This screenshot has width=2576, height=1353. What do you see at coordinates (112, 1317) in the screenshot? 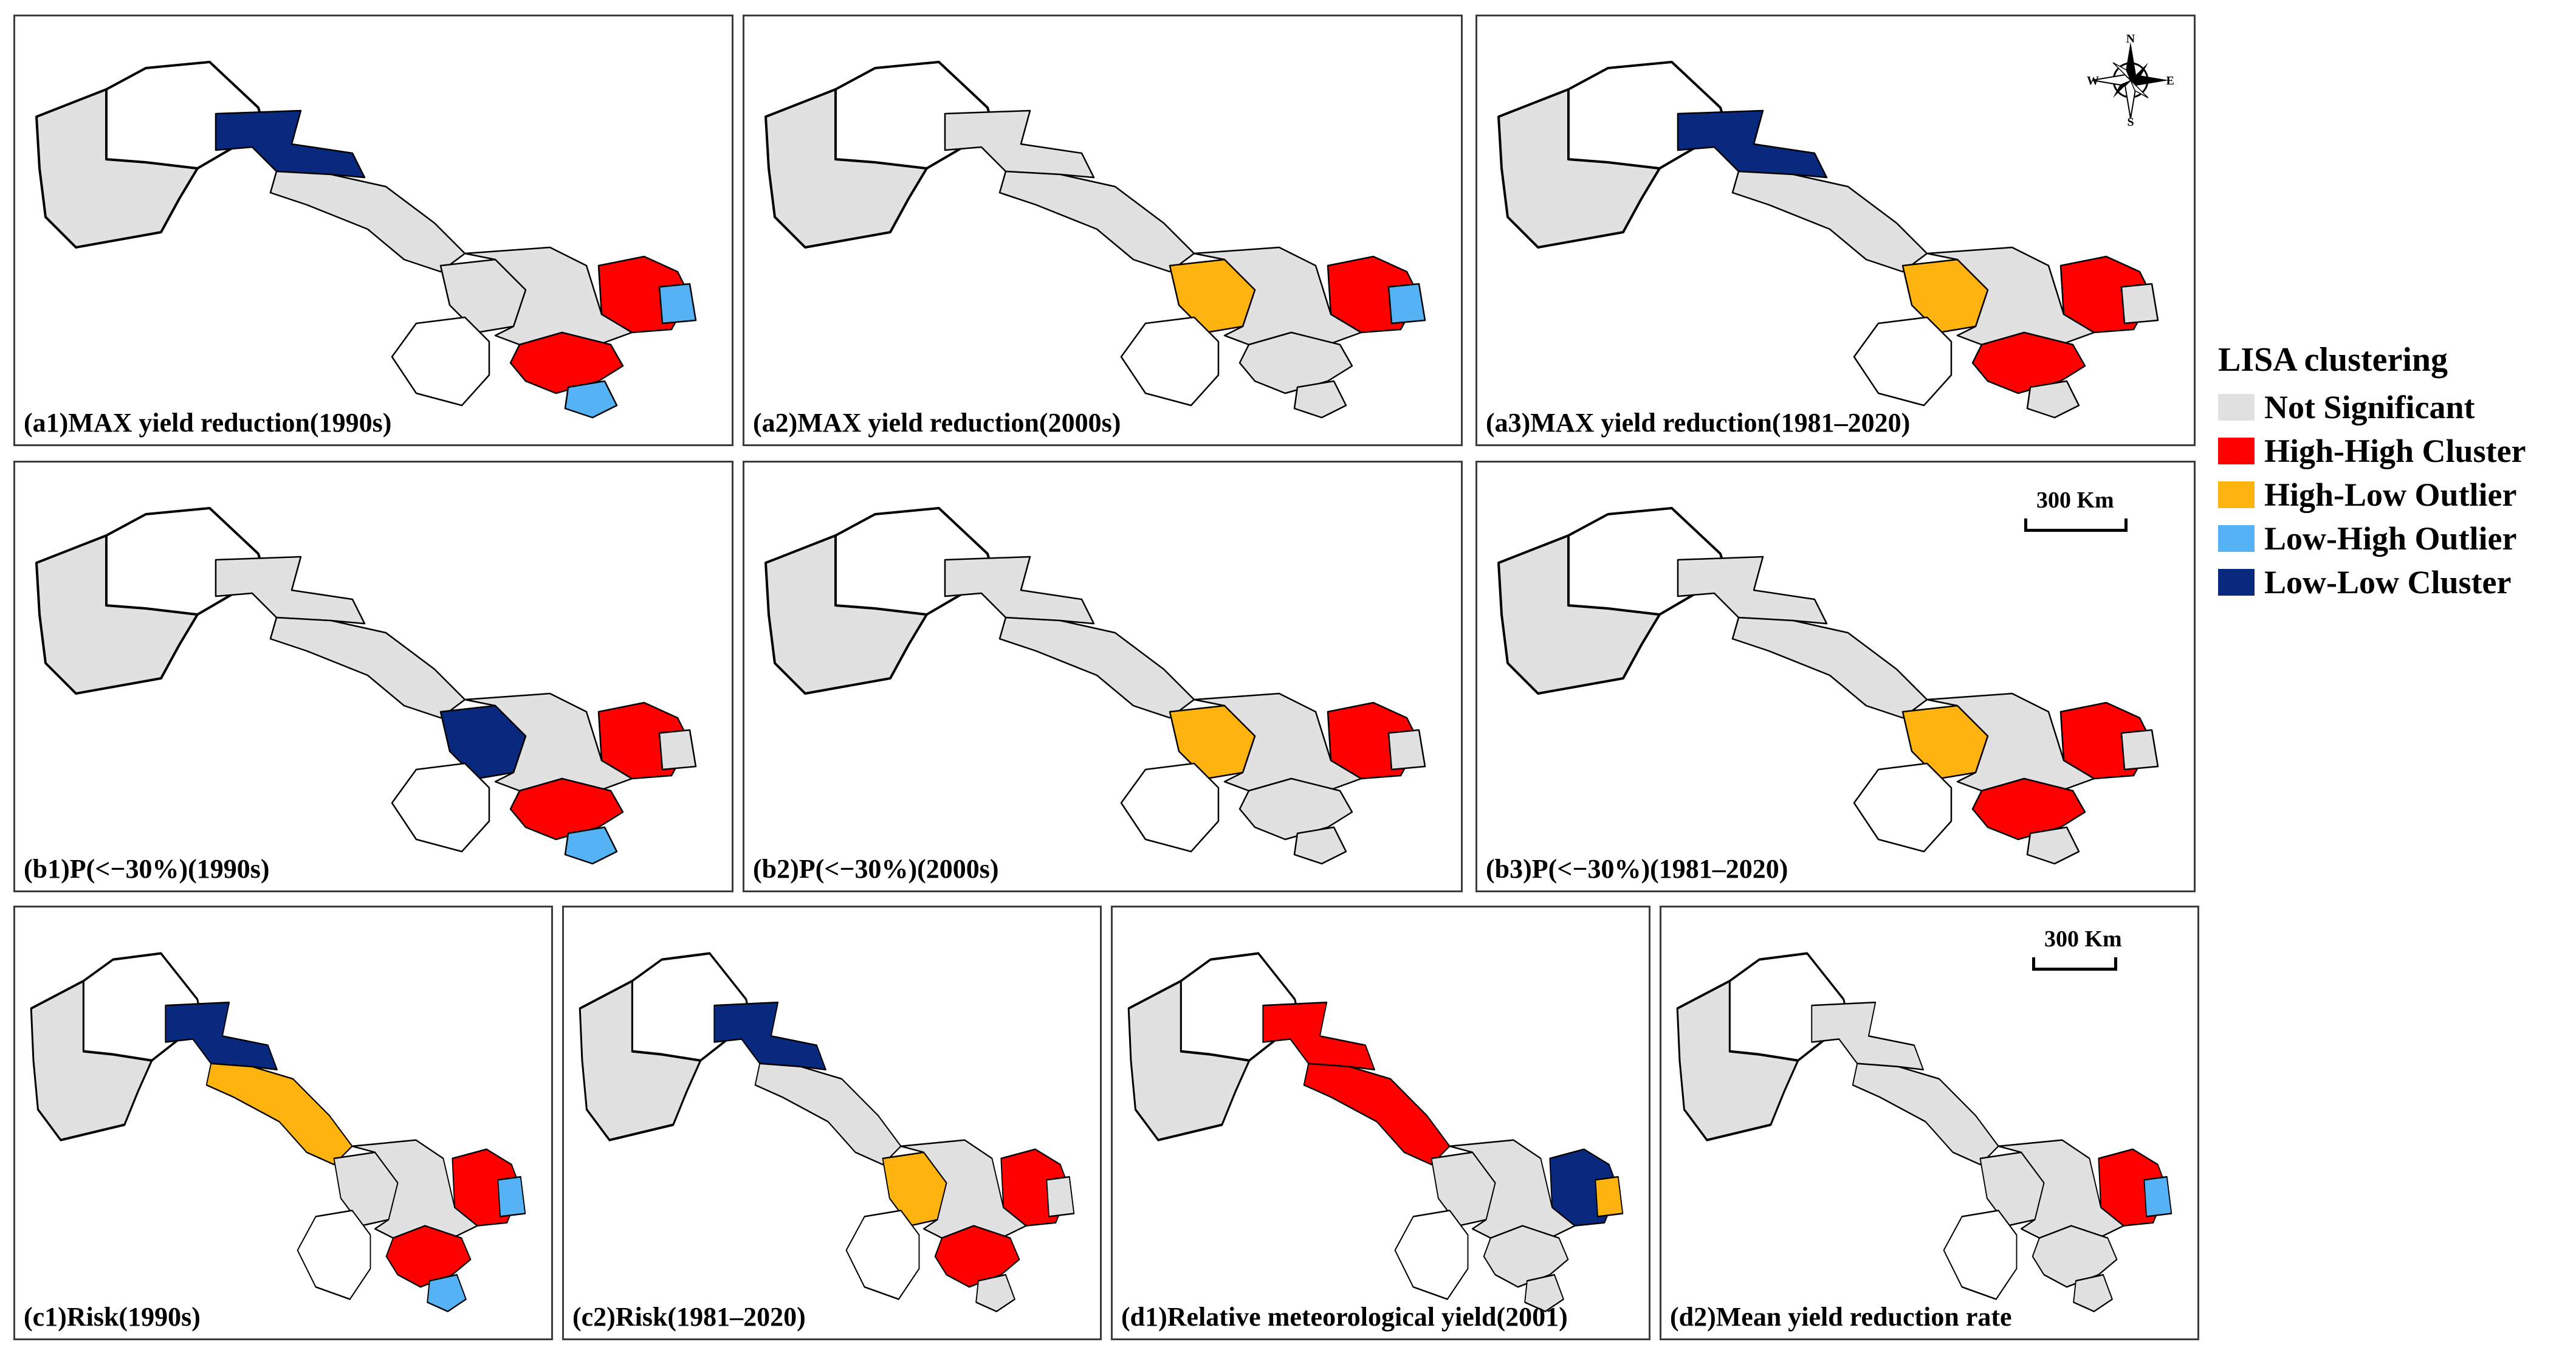
I see `panel-caption: (c1)Risk(1990s)` at bounding box center [112, 1317].